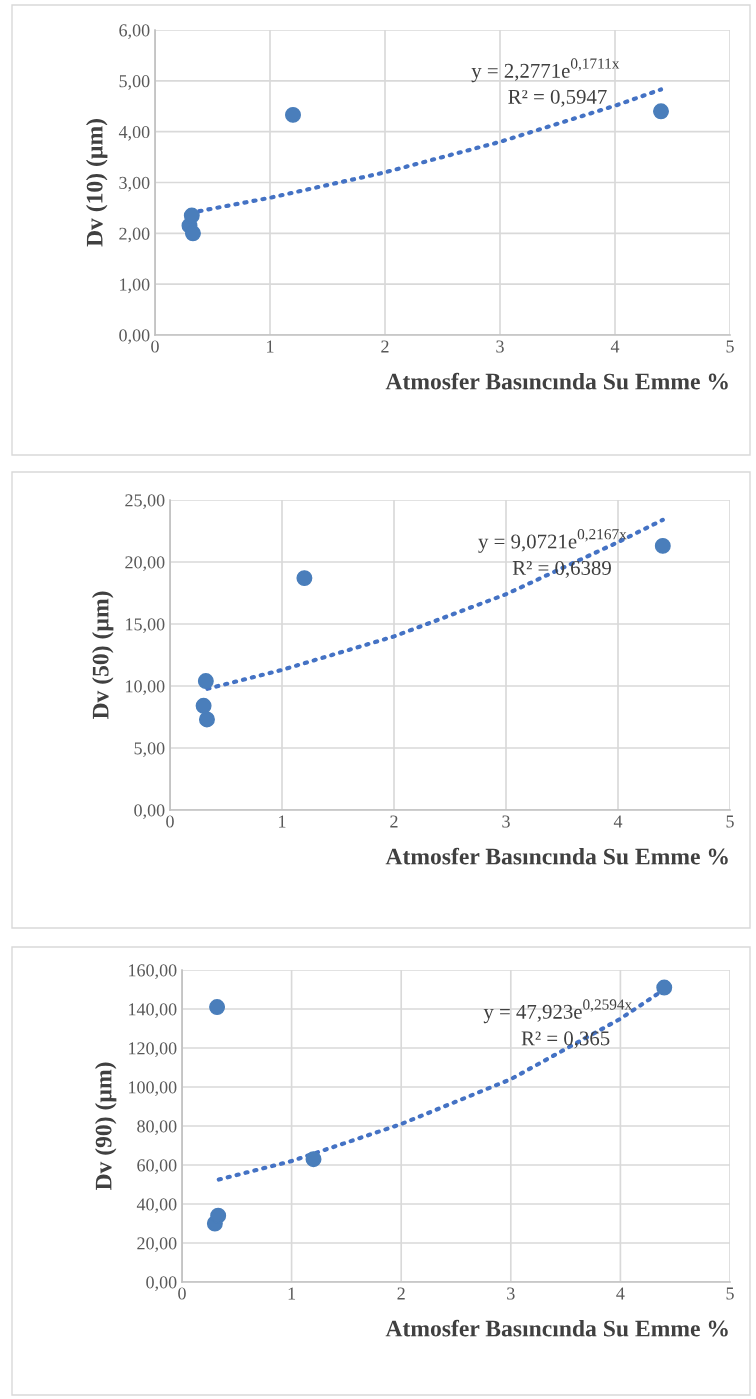 This screenshot has width=756, height=1399. I want to click on y-tick-label: 140,00, so click(153, 1011).